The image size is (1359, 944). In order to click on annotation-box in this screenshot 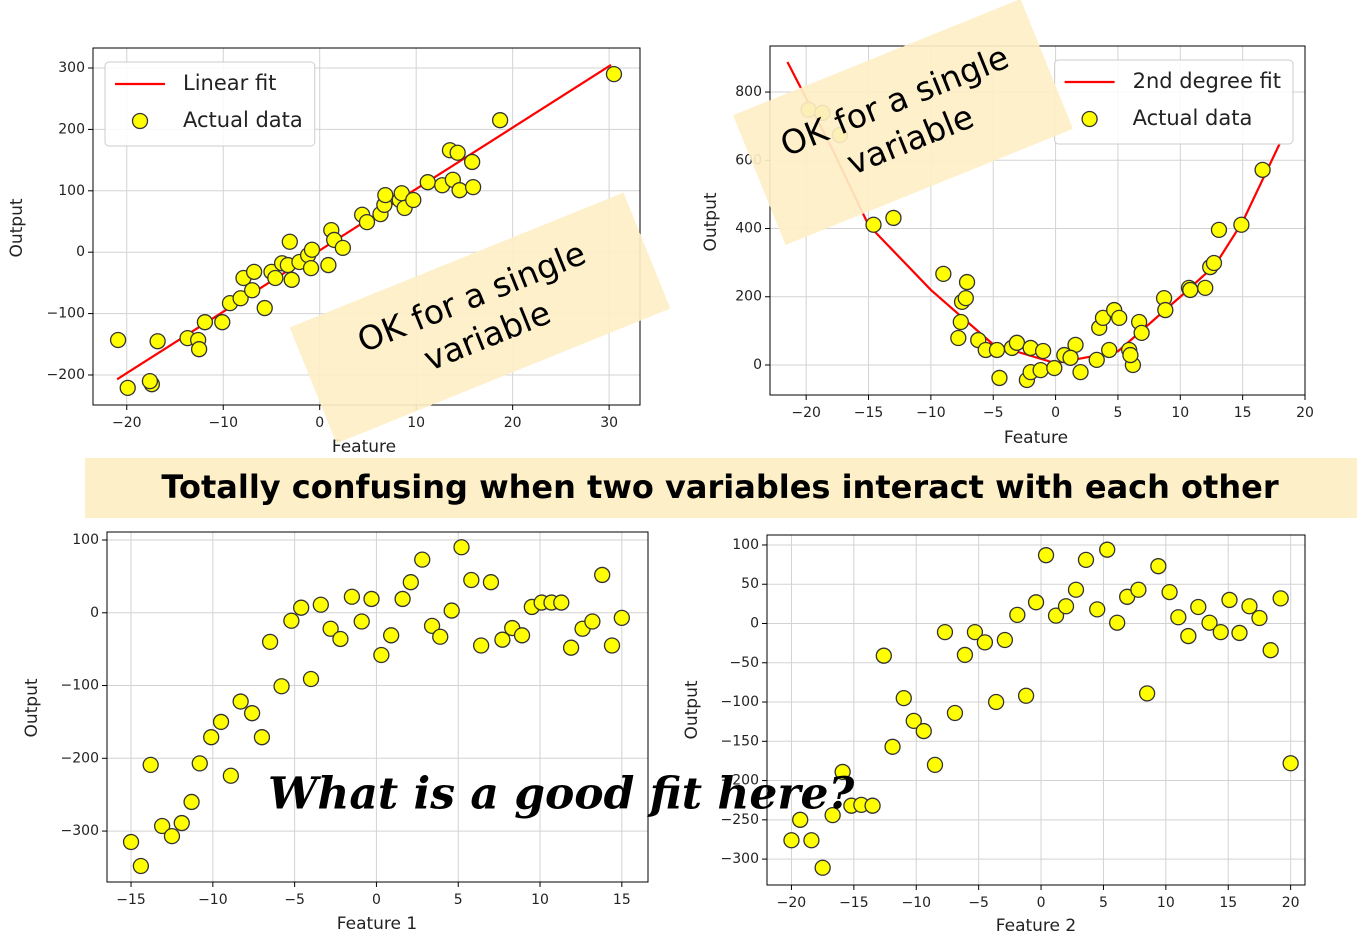, I will do `click(480, 318)`.